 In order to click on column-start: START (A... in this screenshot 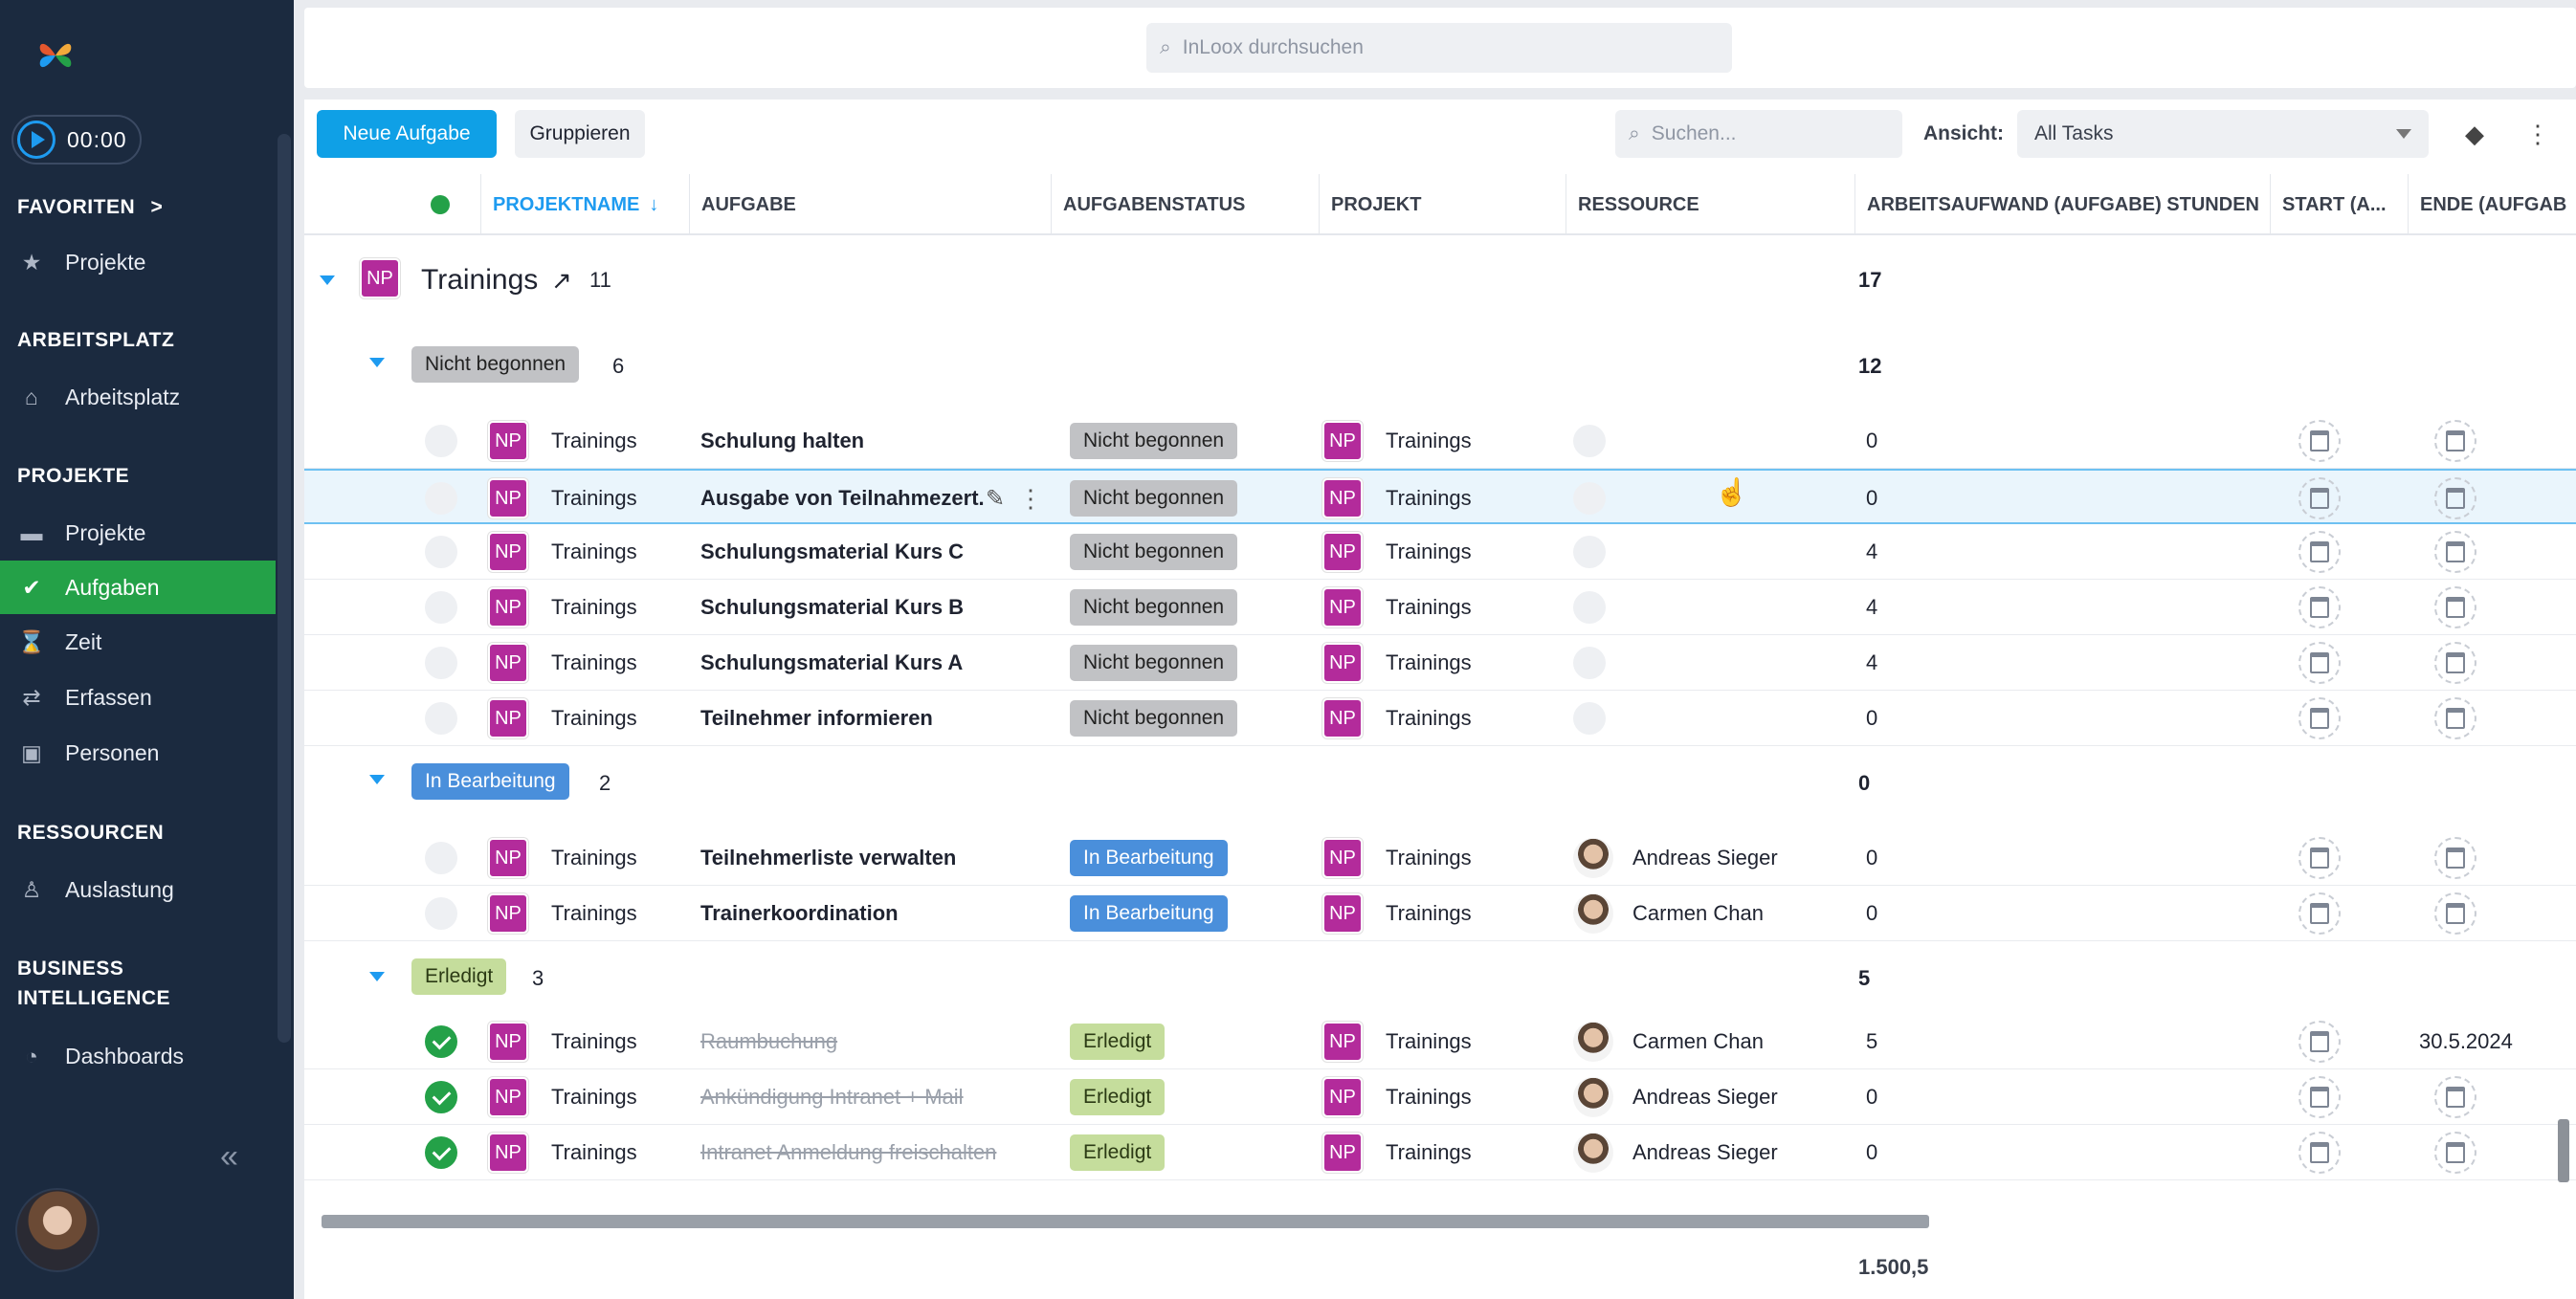, I will do `click(2339, 205)`.